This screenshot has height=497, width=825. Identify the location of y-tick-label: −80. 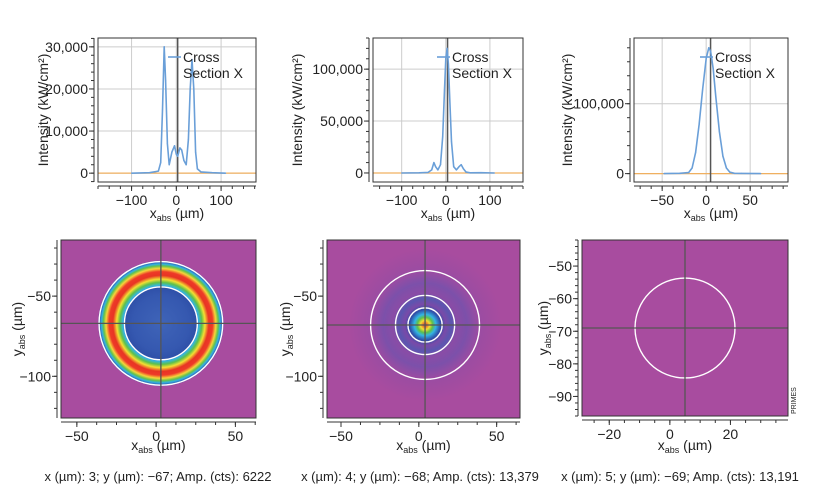
(560, 364).